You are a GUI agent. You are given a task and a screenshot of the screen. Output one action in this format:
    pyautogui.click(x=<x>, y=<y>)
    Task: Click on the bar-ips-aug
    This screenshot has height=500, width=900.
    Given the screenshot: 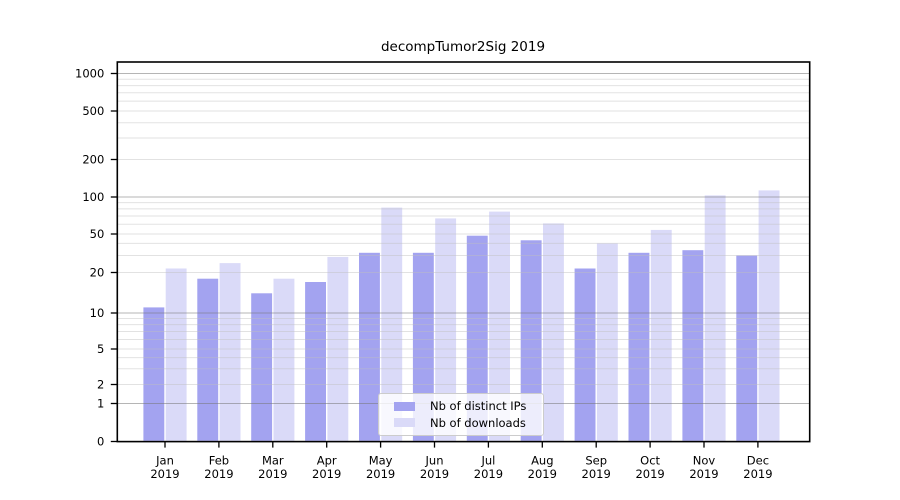 What is the action you would take?
    pyautogui.click(x=531, y=340)
    